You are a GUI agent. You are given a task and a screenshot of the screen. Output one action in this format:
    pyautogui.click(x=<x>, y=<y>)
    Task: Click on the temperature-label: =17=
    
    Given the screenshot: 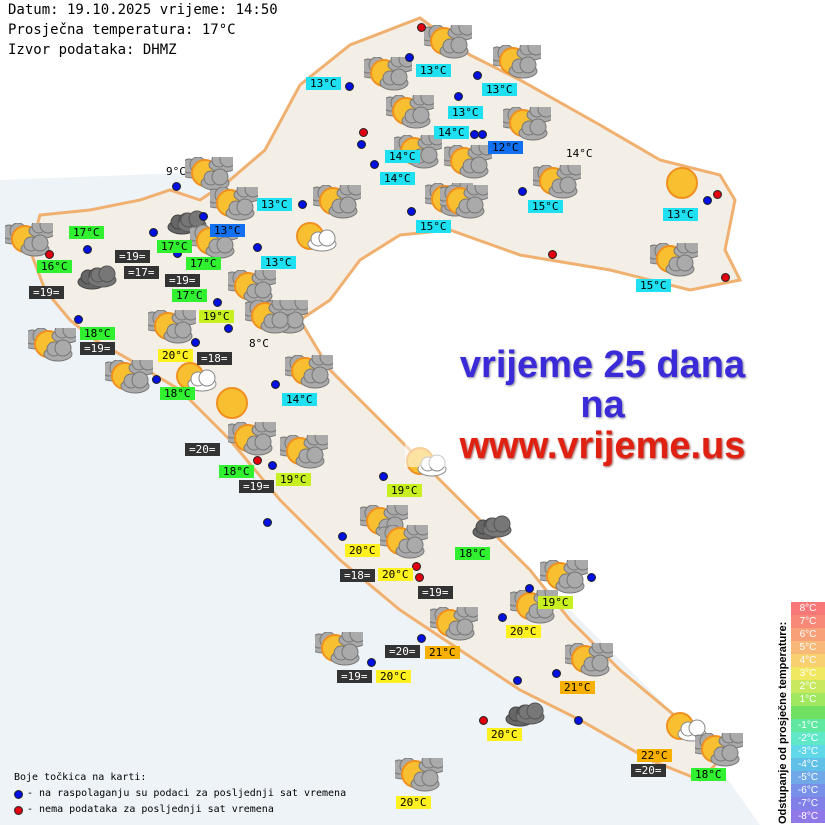 What is the action you would take?
    pyautogui.click(x=141, y=272)
    